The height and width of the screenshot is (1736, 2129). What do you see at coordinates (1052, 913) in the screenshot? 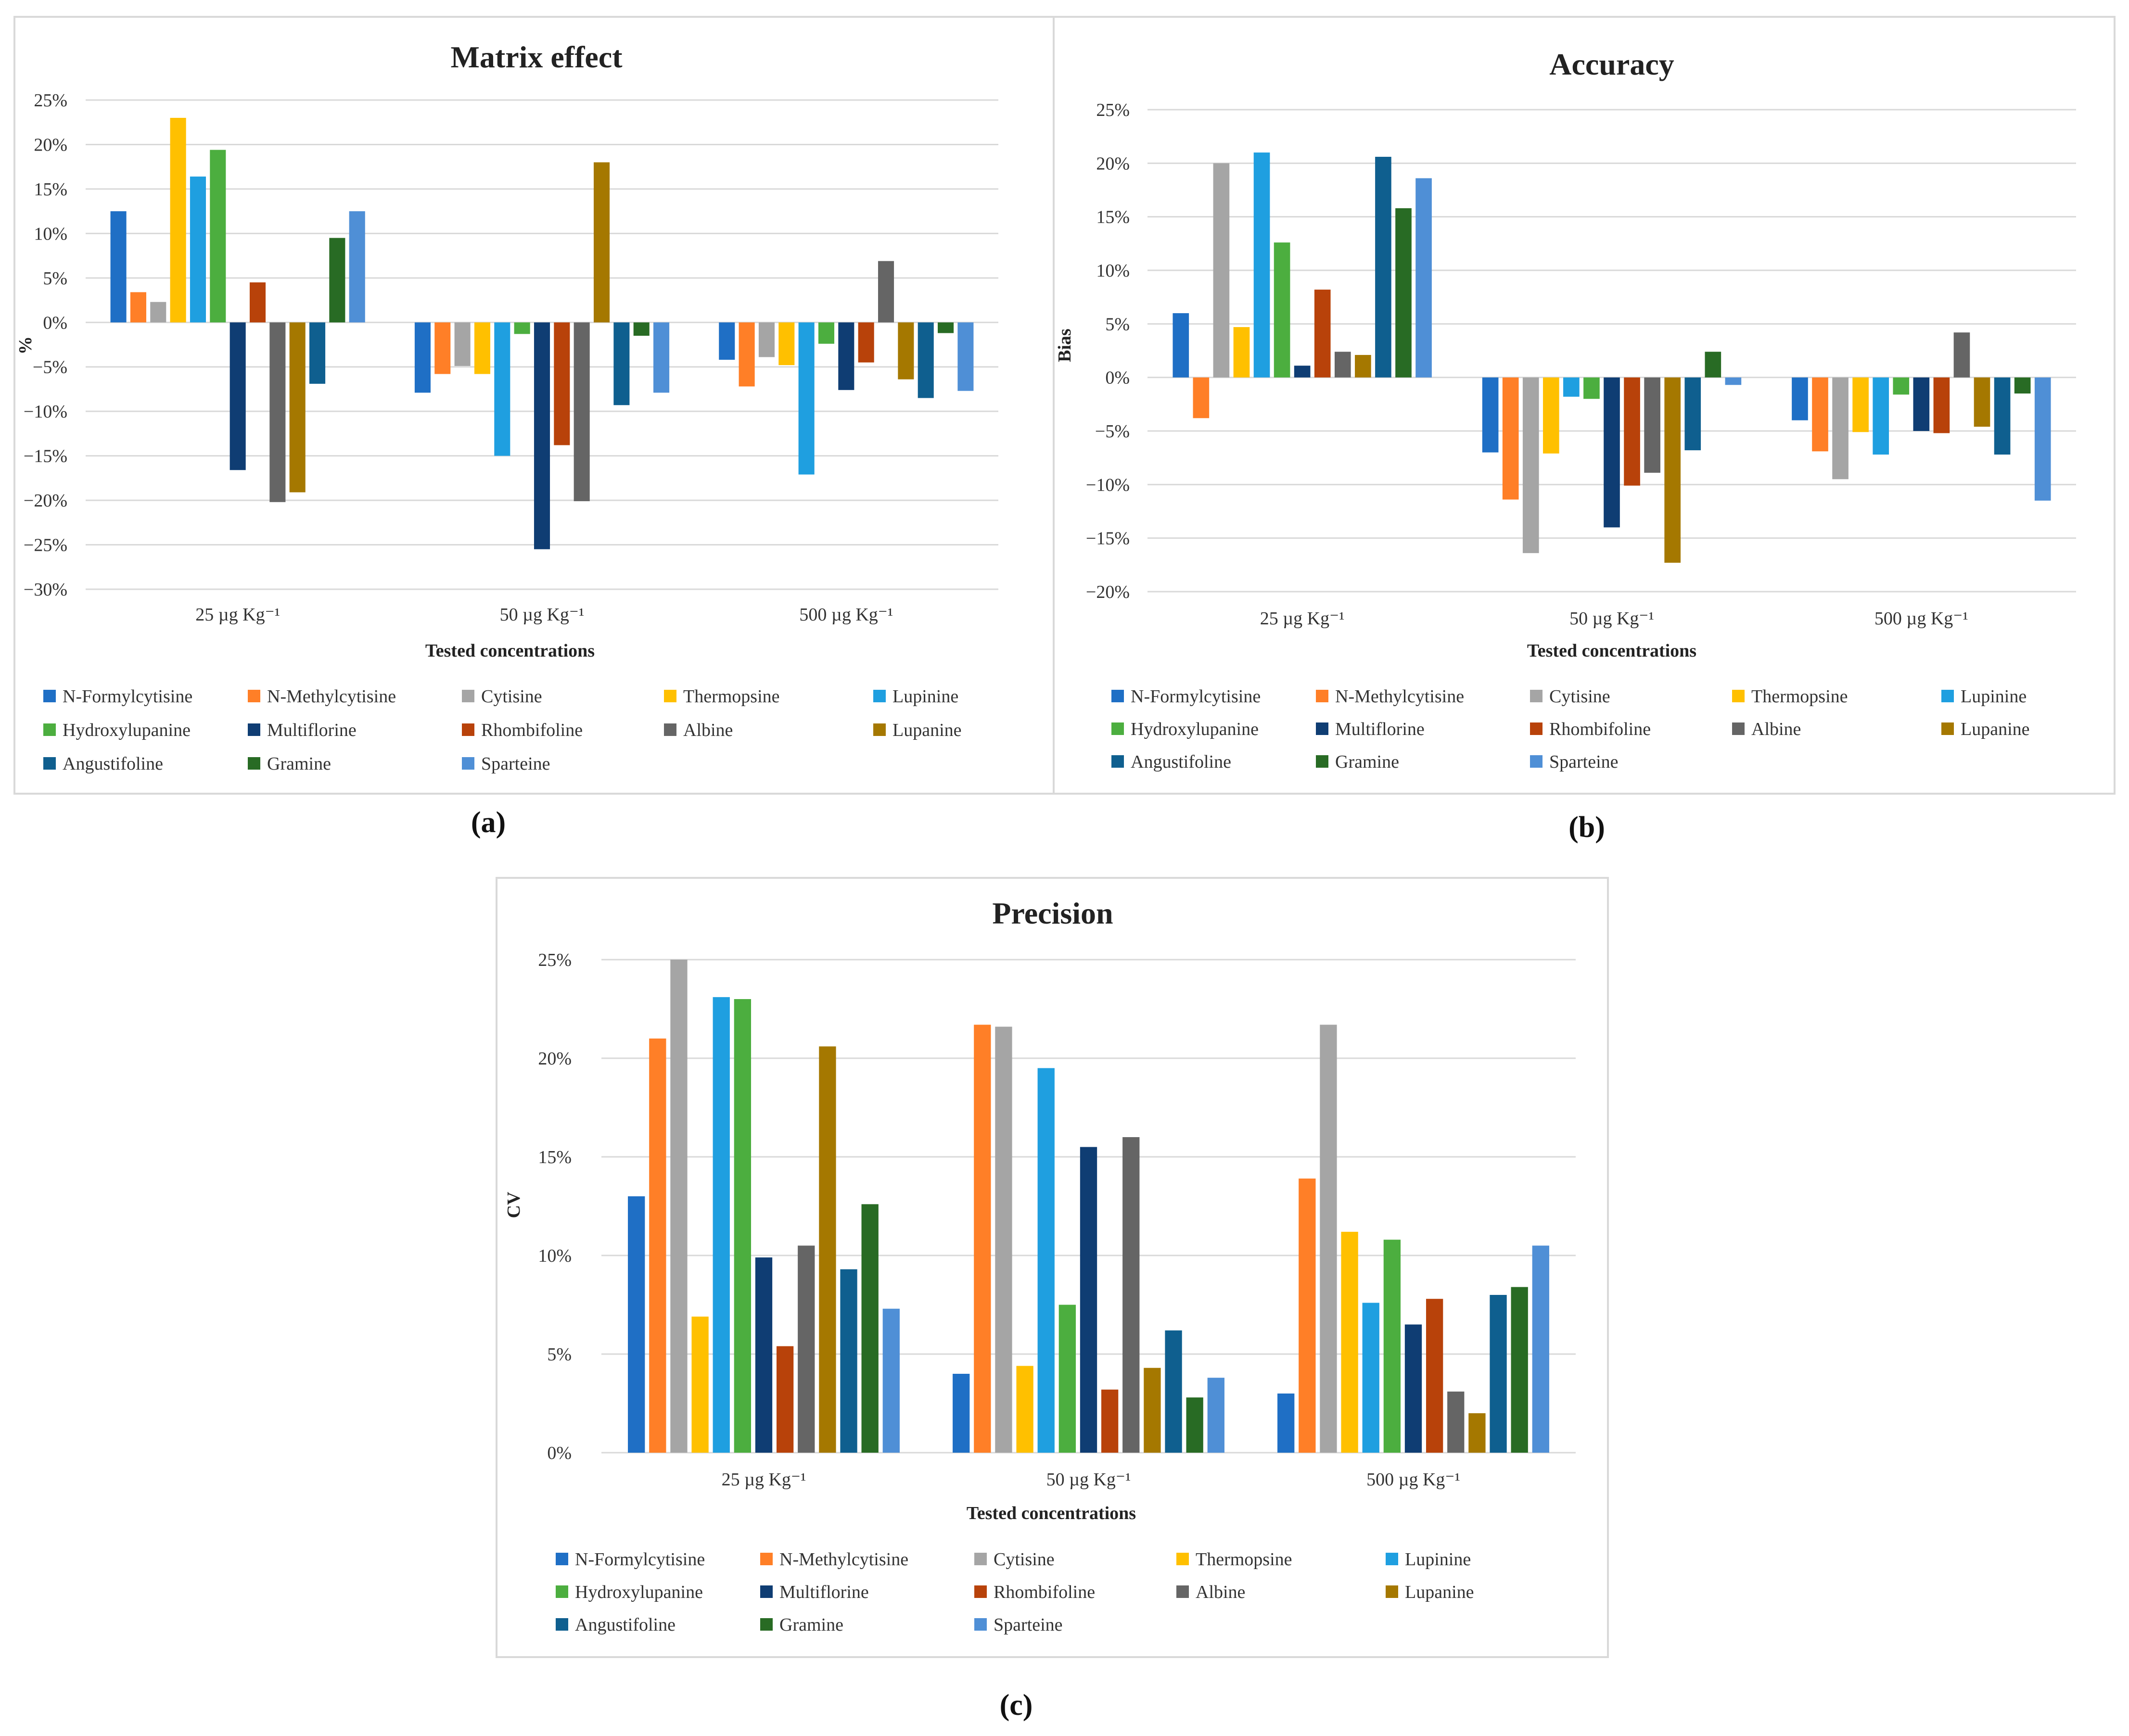
I see `chart-title: Precision` at bounding box center [1052, 913].